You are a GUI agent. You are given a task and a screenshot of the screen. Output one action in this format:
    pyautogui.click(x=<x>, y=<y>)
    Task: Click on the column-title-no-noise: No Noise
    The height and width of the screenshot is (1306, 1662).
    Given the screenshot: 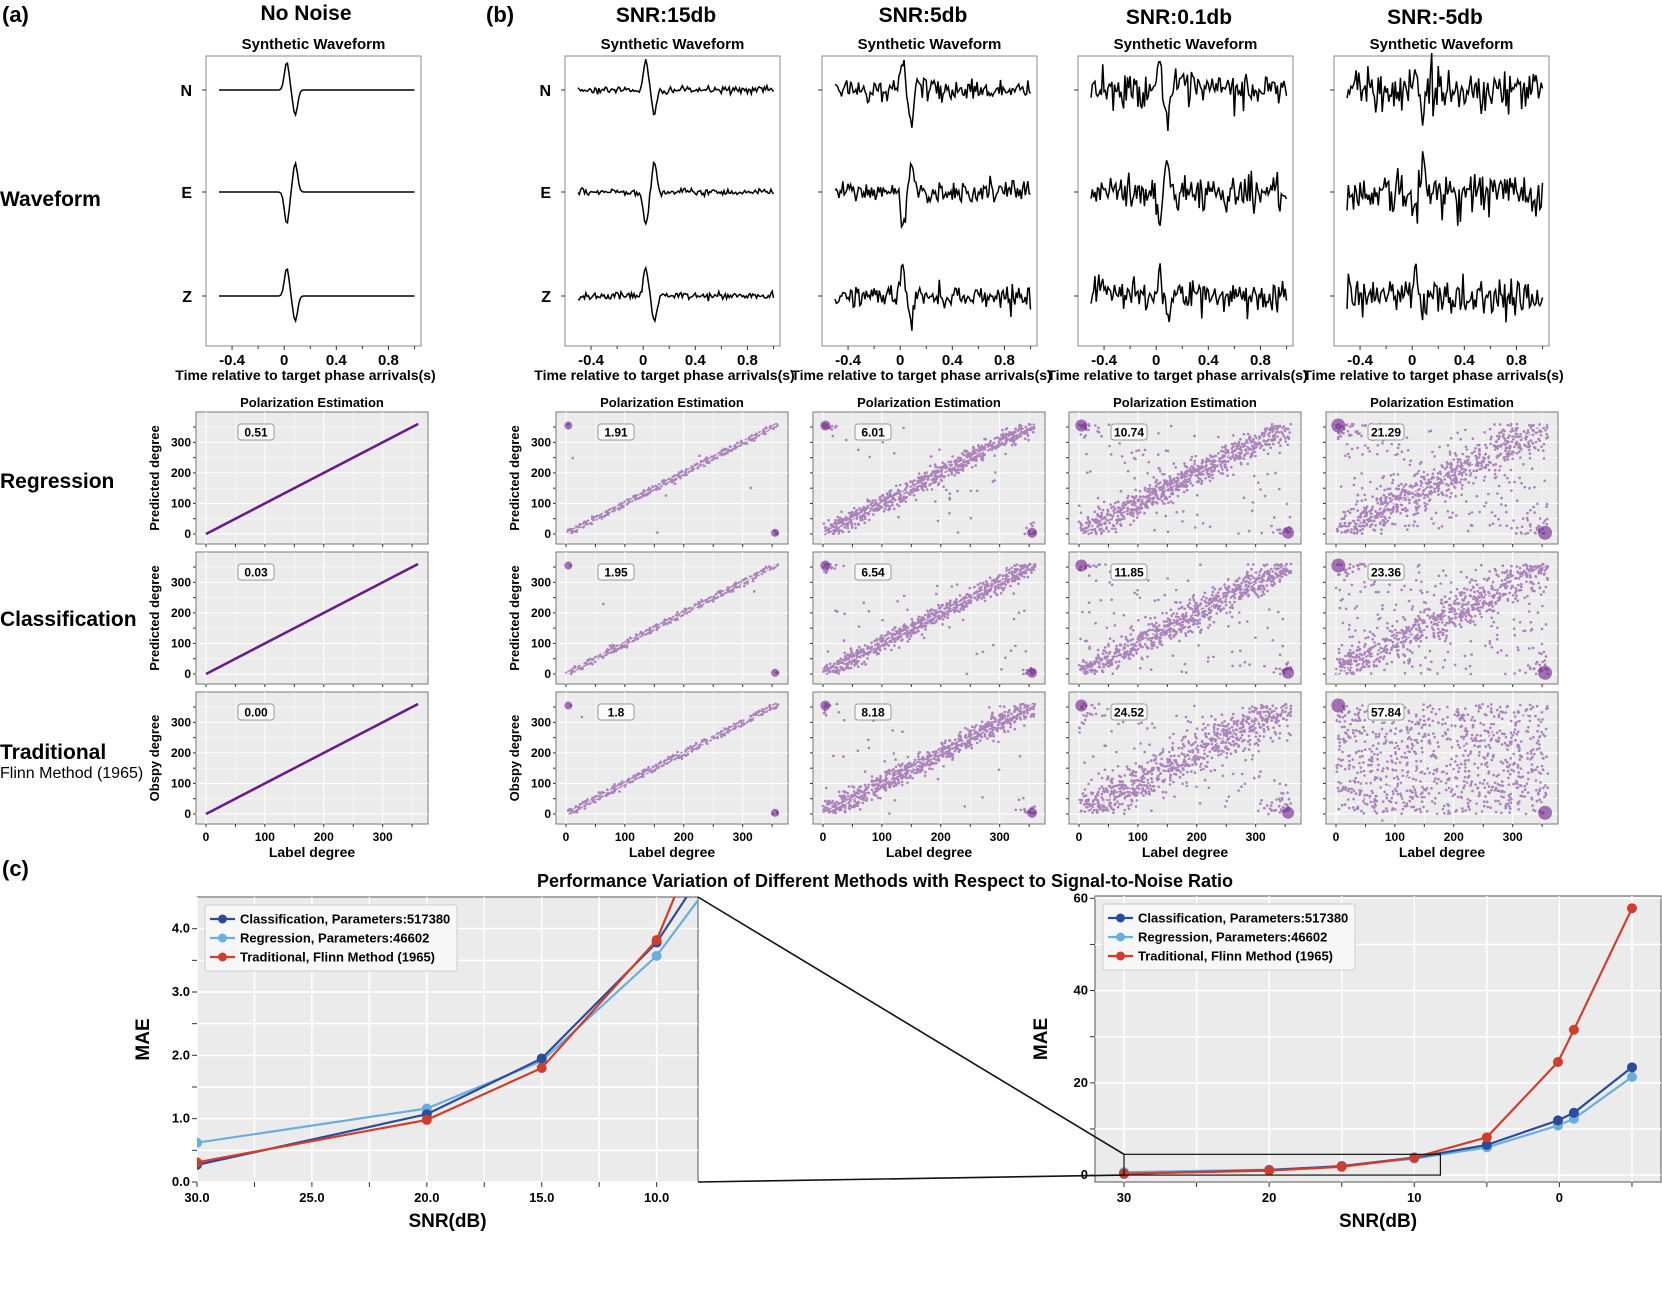 What is the action you would take?
    pyautogui.click(x=306, y=13)
    